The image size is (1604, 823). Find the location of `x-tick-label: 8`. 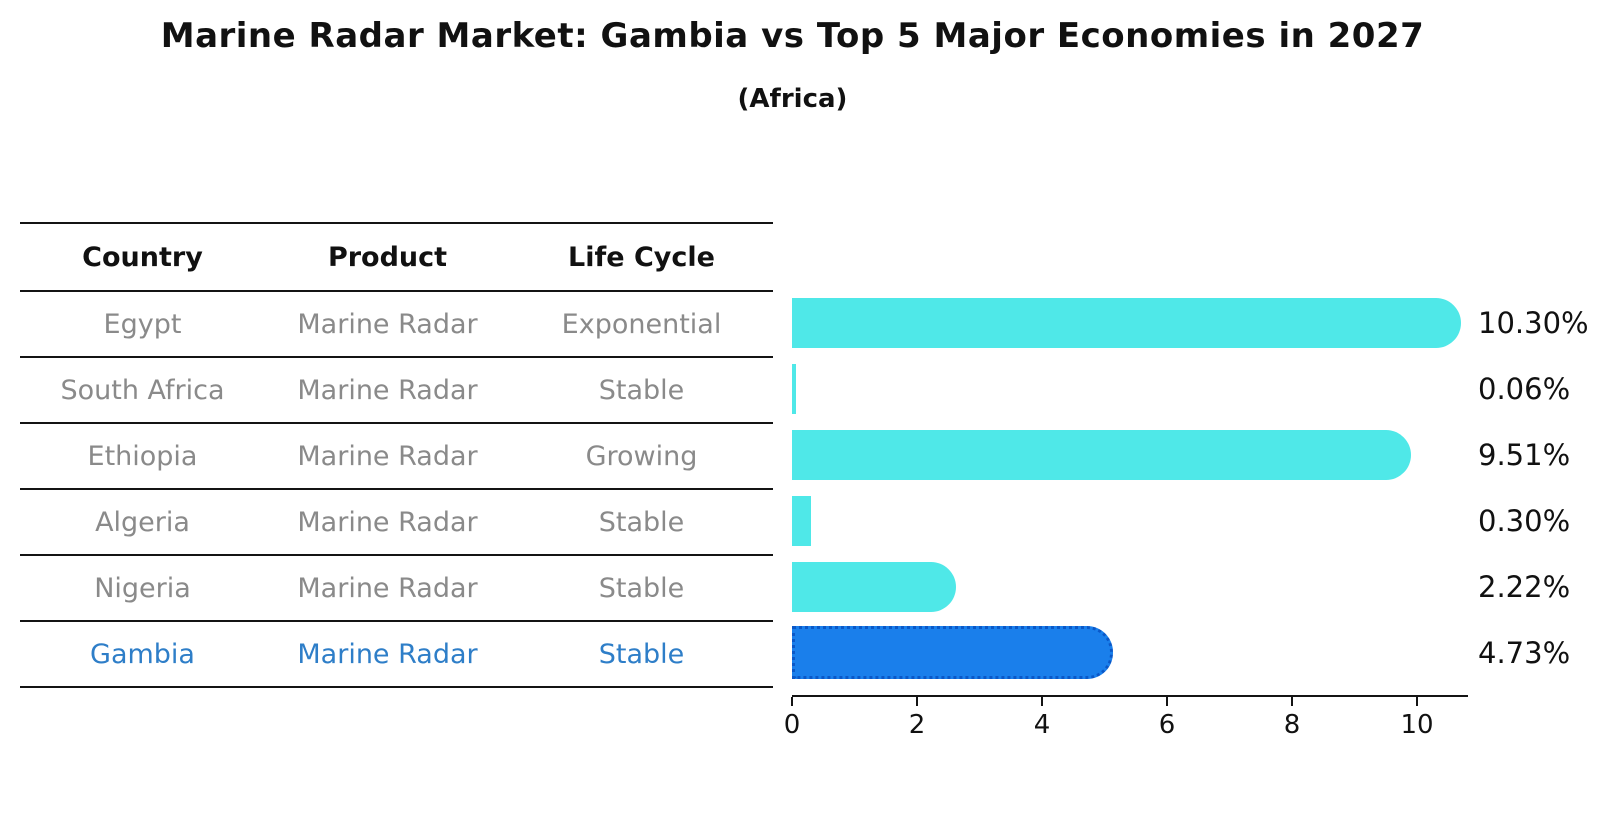

x-tick-label: 8 is located at coordinates (1292, 725).